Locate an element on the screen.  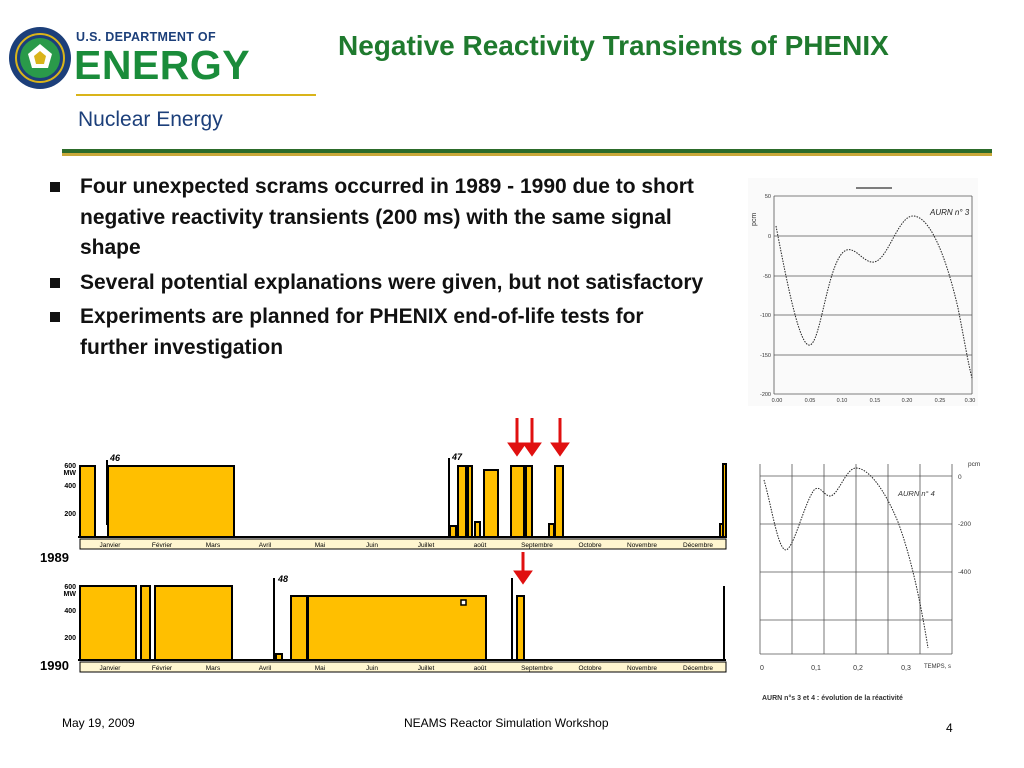
y-tick-400: 400 is located at coordinates (70, 486).